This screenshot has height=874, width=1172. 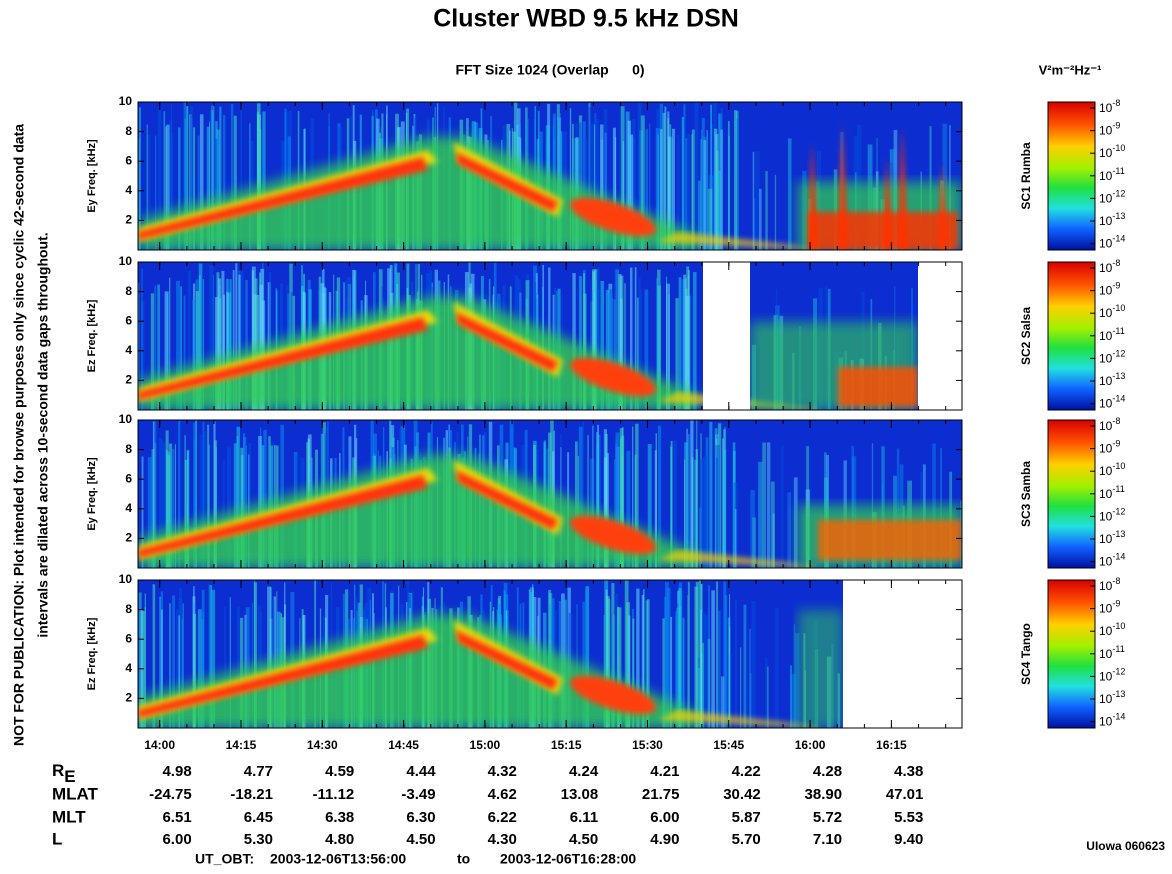 I want to click on ephemeris-value: 4.50, so click(x=583, y=839).